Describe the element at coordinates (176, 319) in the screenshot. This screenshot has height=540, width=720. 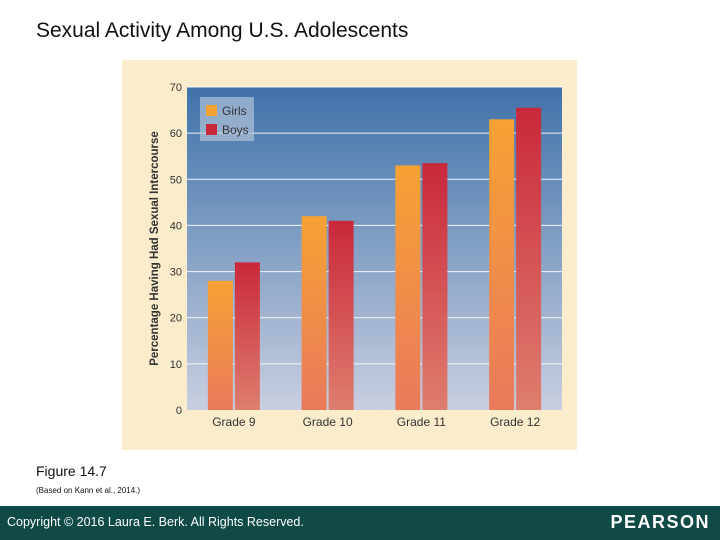
I see `y-tick-label: 20` at that location.